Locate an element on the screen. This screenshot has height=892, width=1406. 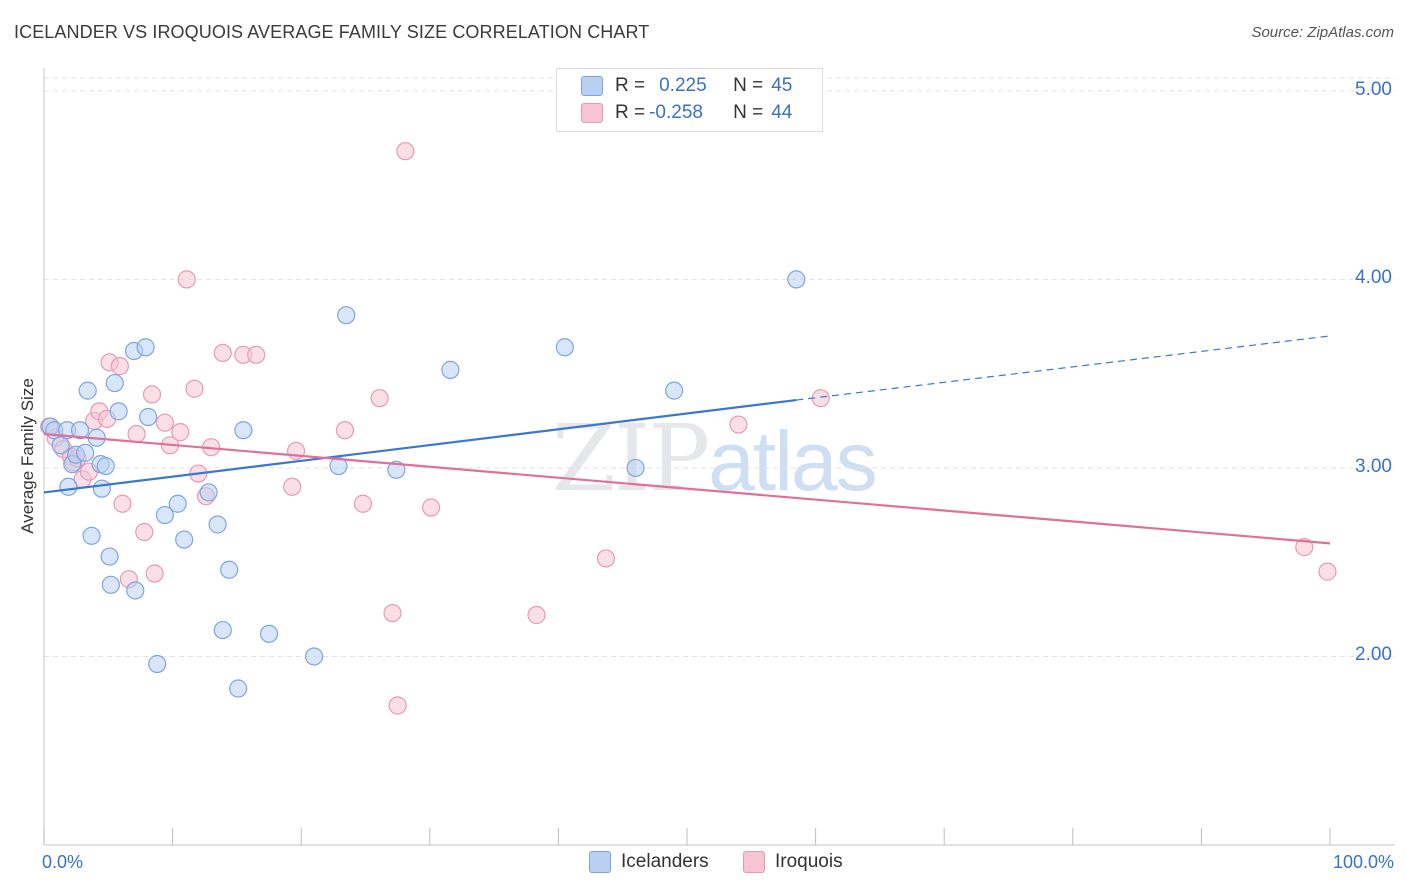
x-tick-label-max: 100.0% is located at coordinates (1363, 862).